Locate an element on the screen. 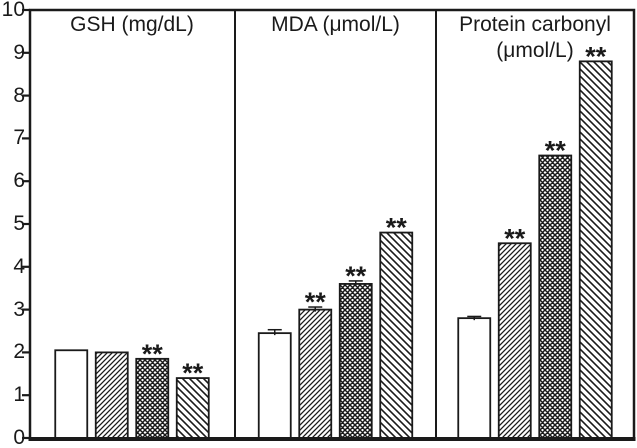 The height and width of the screenshot is (448, 637). y-tick-label: 2 is located at coordinates (19, 352).